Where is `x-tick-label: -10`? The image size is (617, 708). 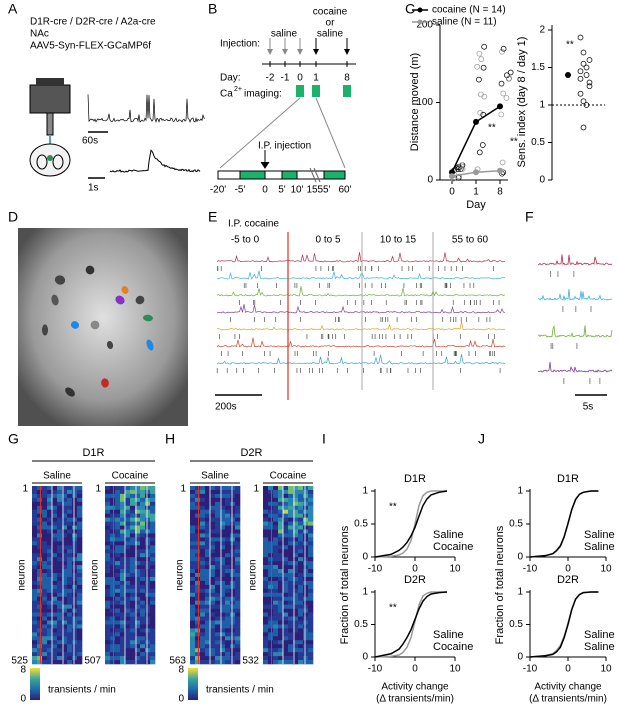 x-tick-label: -10 is located at coordinates (375, 569).